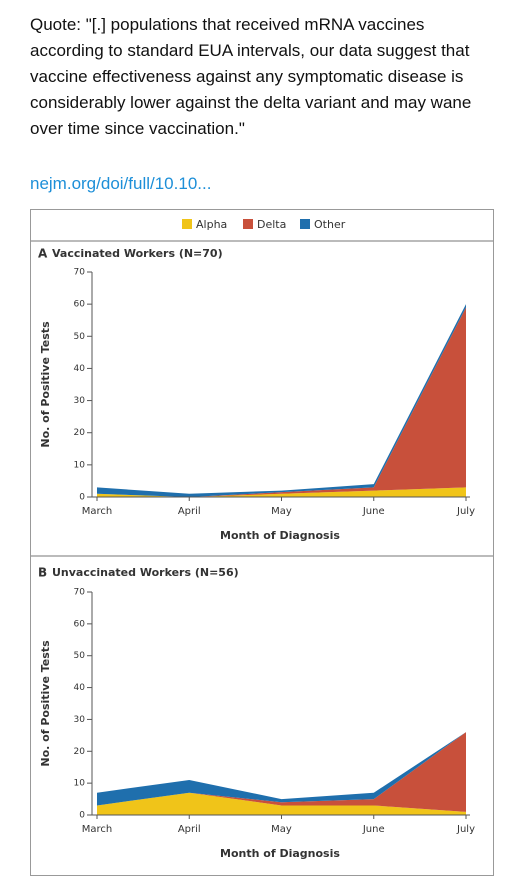  Describe the element at coordinates (137, 128) in the screenshot. I see `quote-line: over time since vaccination."` at that location.